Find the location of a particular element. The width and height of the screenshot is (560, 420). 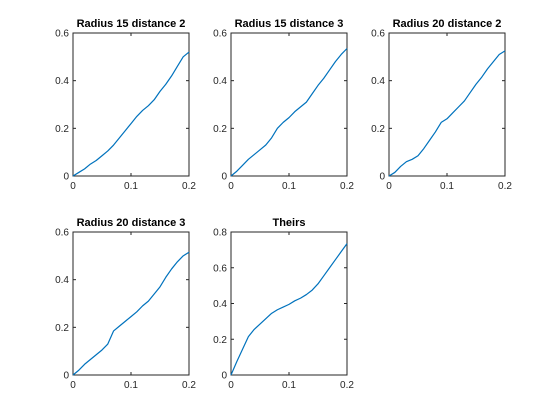

subplot-4: 0 0.1 0.2 0 0.2 0.4 0.6 Radius 20 distance 3 is located at coordinates (125, 304).